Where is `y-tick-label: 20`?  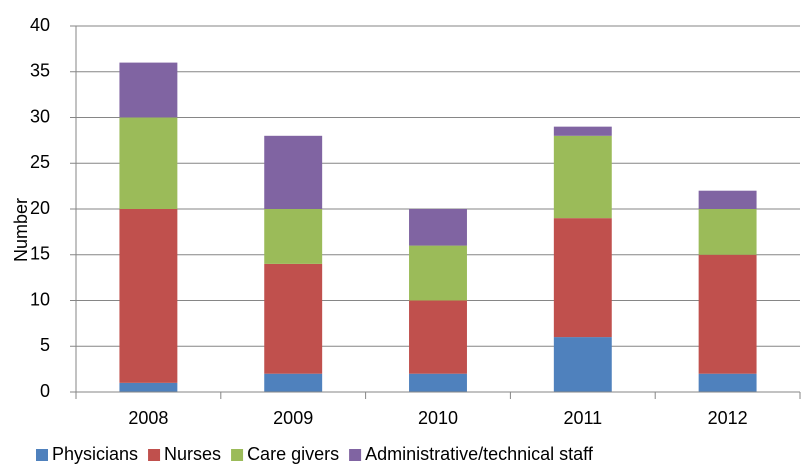
y-tick-label: 20 is located at coordinates (40, 208).